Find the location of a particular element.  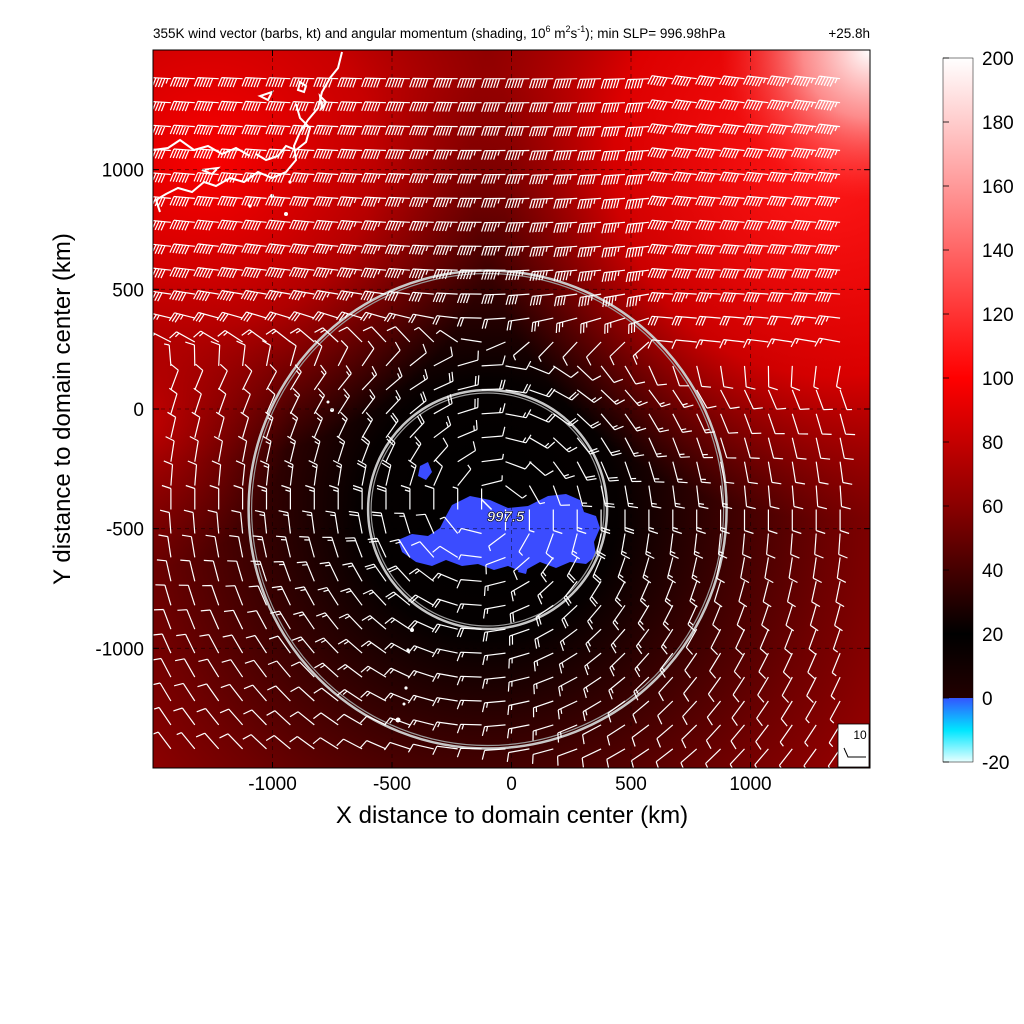

colorbar-tick-label: 140 is located at coordinates (998, 251).